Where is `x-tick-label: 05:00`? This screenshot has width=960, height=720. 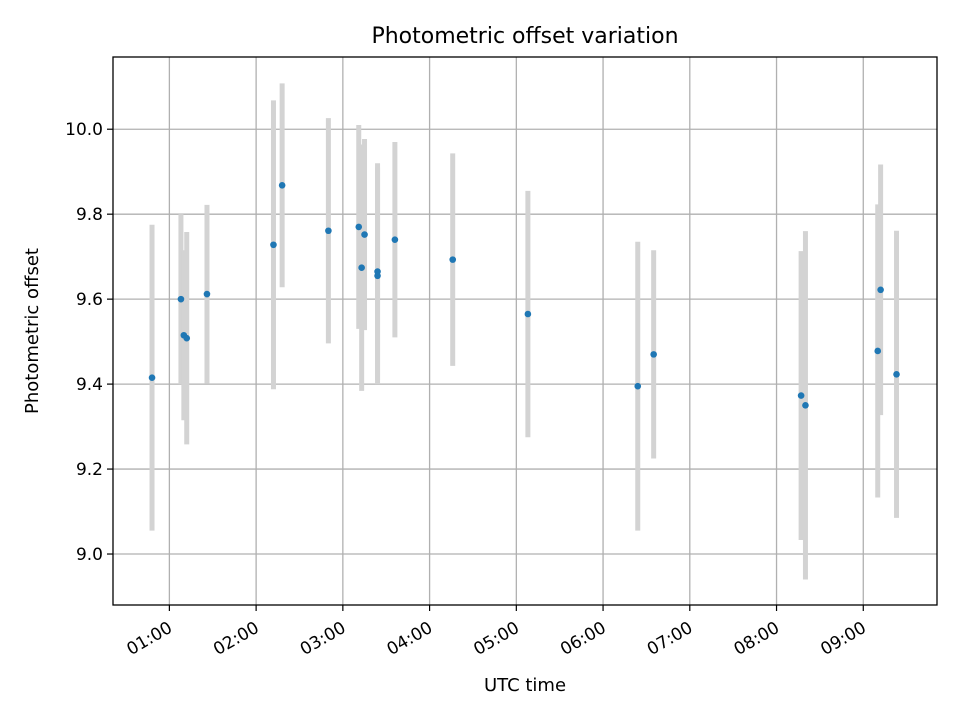
x-tick-label: 05:00 is located at coordinates (496, 639).